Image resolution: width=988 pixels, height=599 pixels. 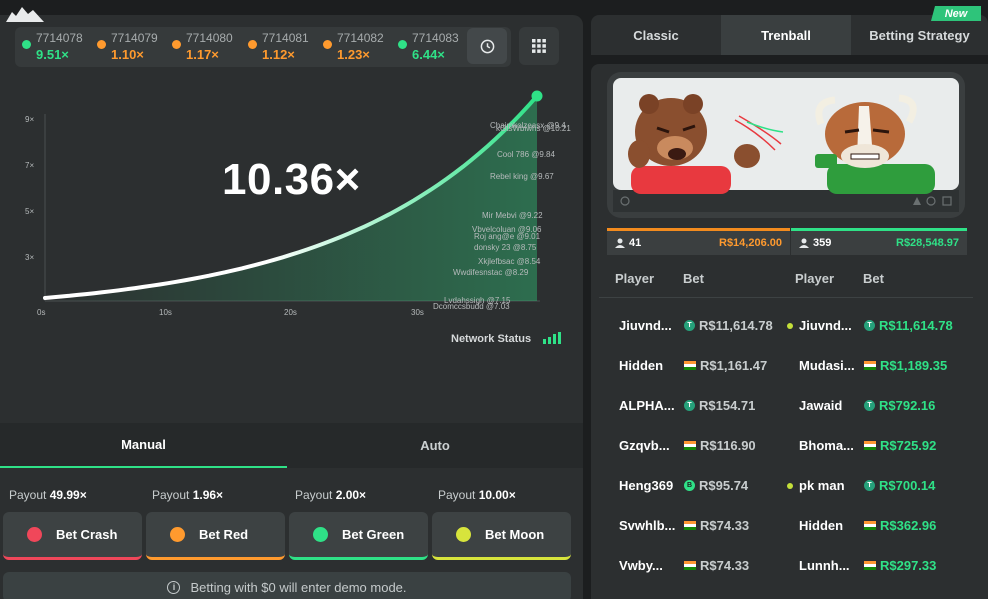 I want to click on player-bet: R$362.96, so click(x=900, y=525).